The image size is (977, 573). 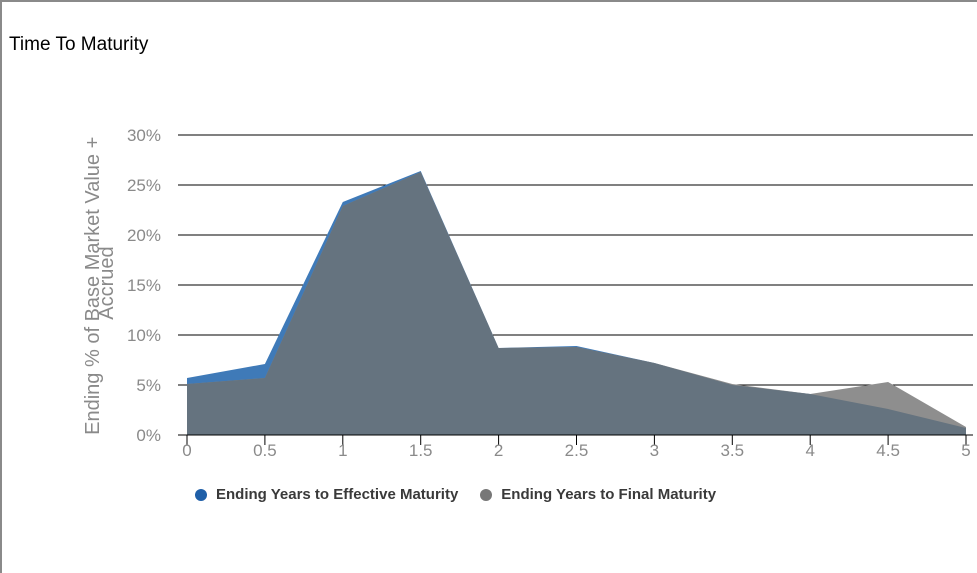 What do you see at coordinates (144, 185) in the screenshot?
I see `y-tick-label-25: 25%` at bounding box center [144, 185].